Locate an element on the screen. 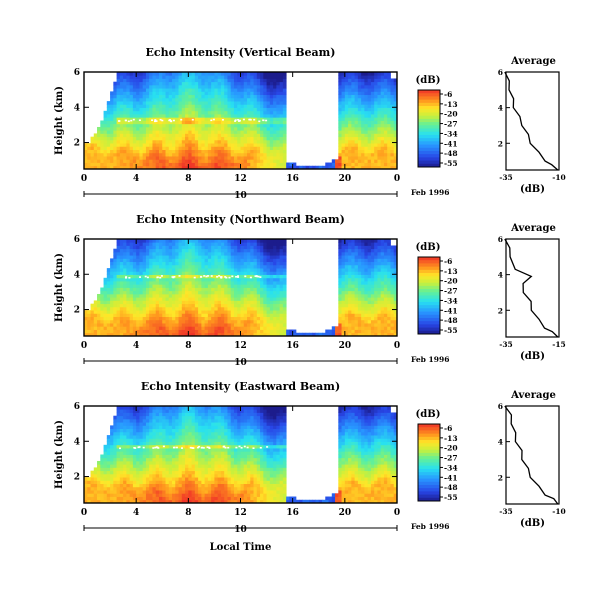 This screenshot has height=598, width=615. profile-x-tick-label: -35 is located at coordinates (506, 177).